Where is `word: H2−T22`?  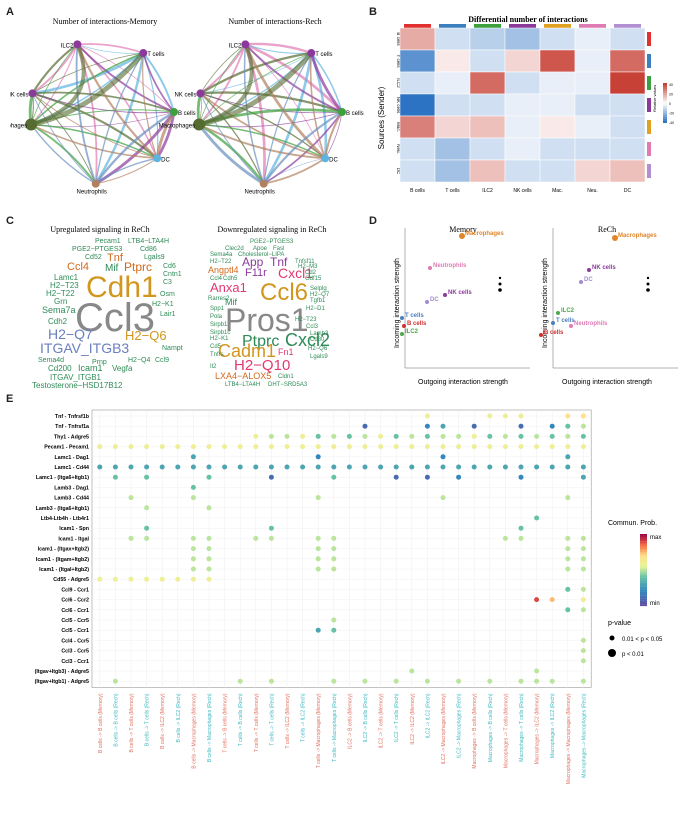
word: H2−T22 is located at coordinates (60, 293).